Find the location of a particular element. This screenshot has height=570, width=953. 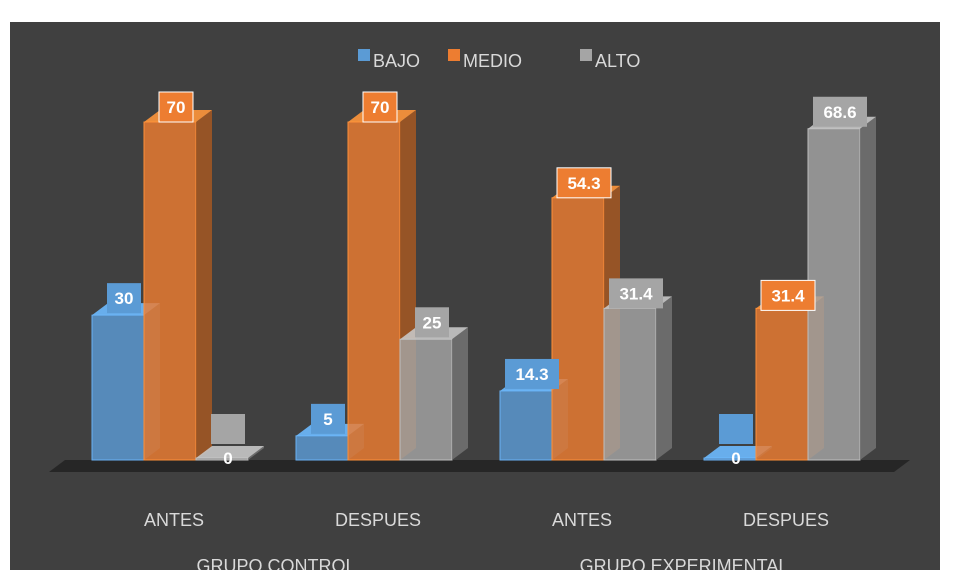

data-label-medio-1: 70 is located at coordinates (380, 107).